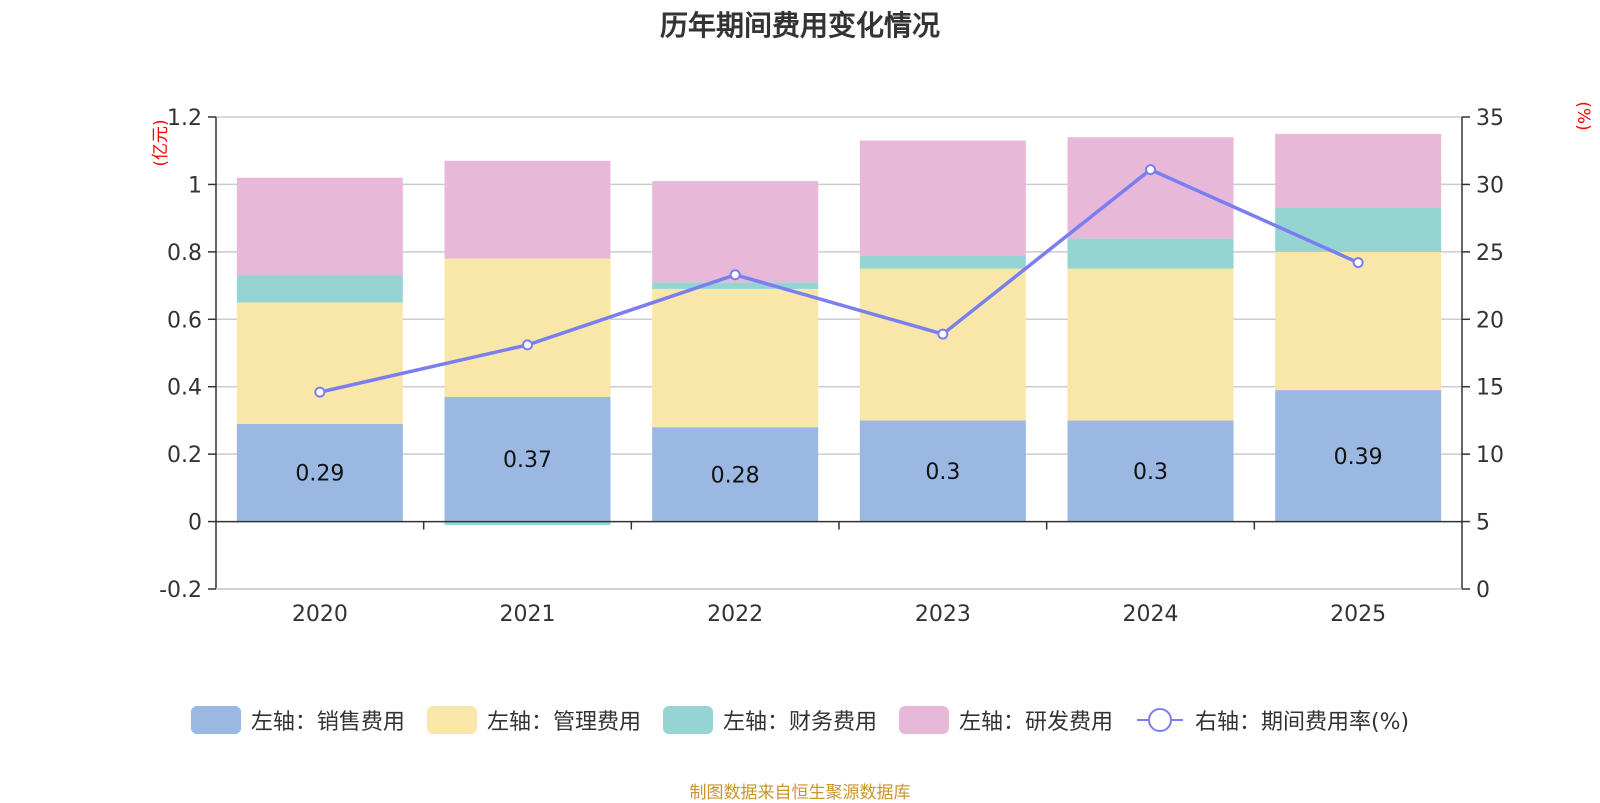 Image resolution: width=1600 pixels, height=803 pixels. I want to click on left-tick-label: 1.2, so click(184, 118).